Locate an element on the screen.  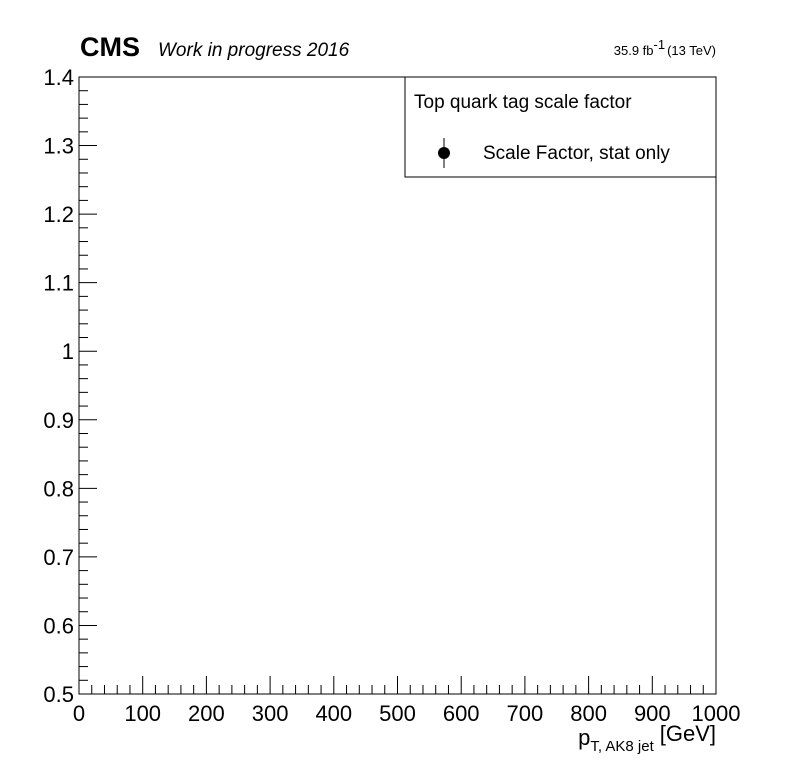
x-tick-labels: 0 100 200 300 400 500 600 700 800 900 1000 is located at coordinates (407, 713).